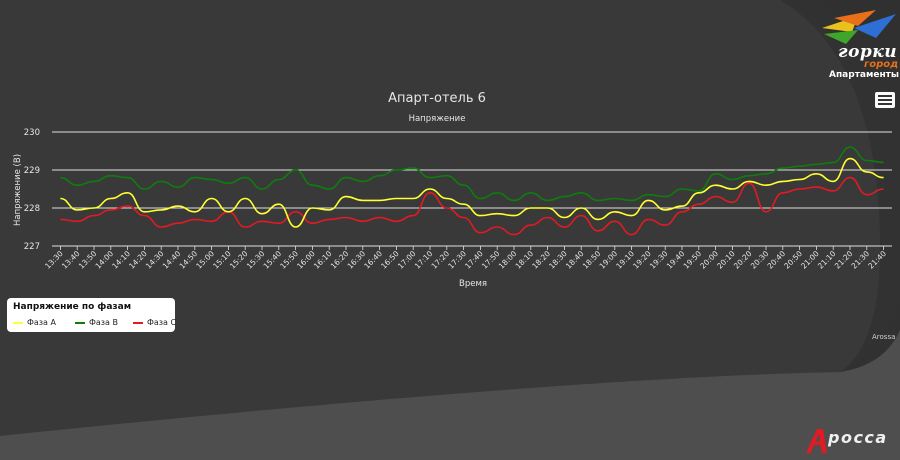  What do you see at coordinates (32, 133) in the screenshot?
I see `y-tick-label: 230` at bounding box center [32, 133].